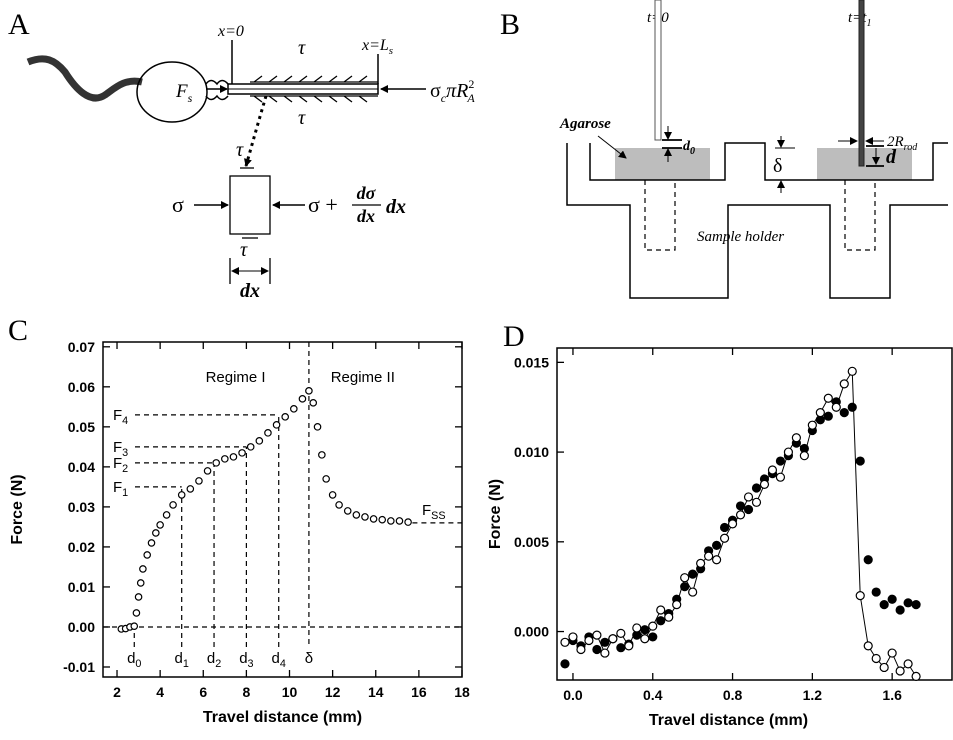 The image size is (953, 740). What do you see at coordinates (250, 291) in the screenshot?
I see `dx-label: dx` at bounding box center [250, 291].